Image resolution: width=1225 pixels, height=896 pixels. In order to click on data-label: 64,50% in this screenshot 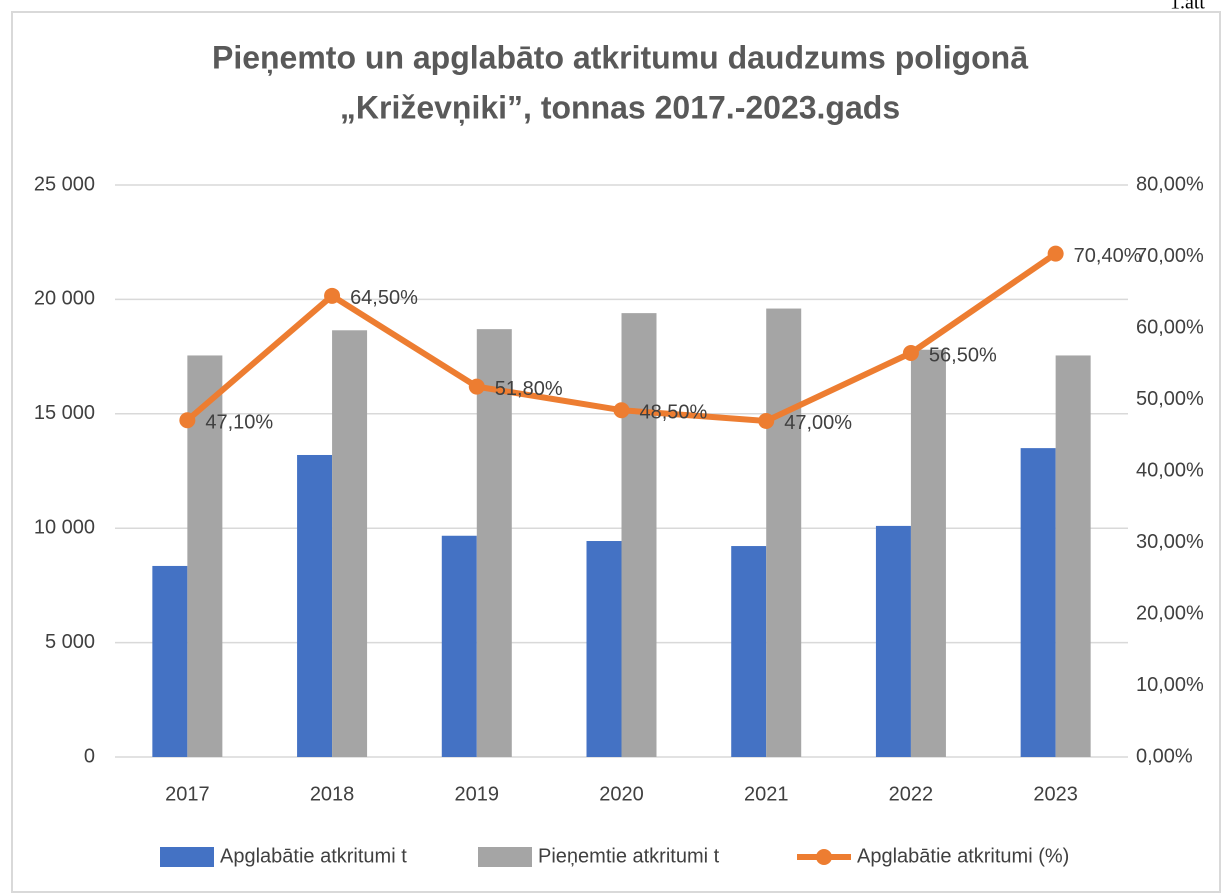, I will do `click(384, 298)`.